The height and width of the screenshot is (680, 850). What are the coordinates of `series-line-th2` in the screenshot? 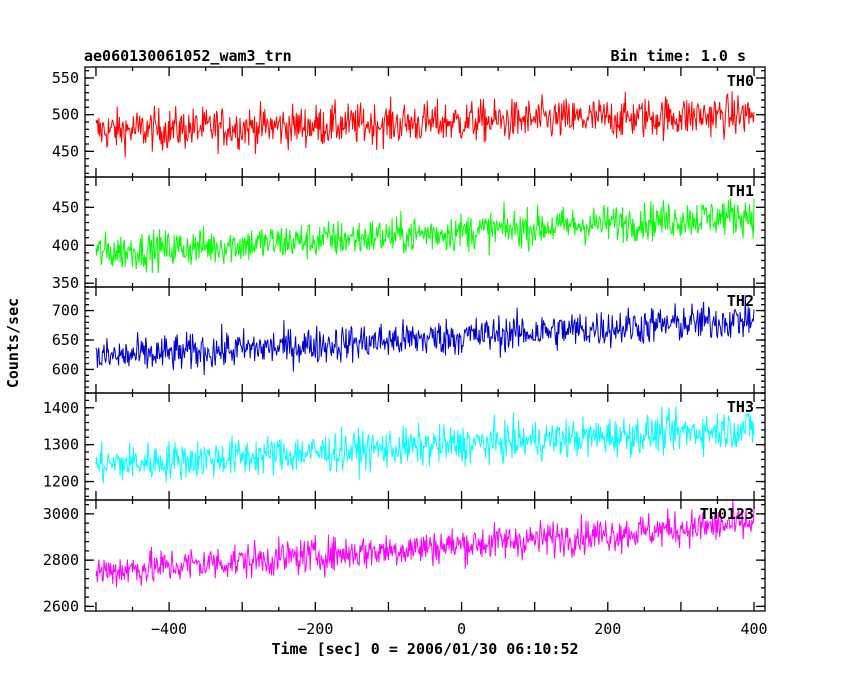 It's located at (425, 335).